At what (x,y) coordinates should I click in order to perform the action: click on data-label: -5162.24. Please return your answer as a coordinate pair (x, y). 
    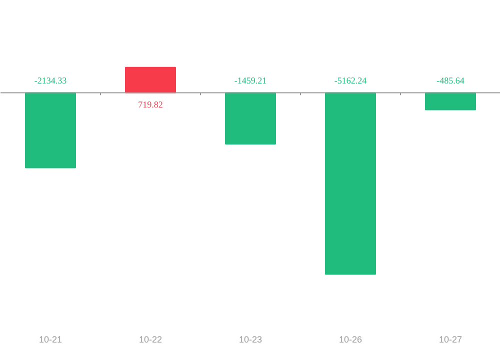
    Looking at the image, I should click on (351, 81).